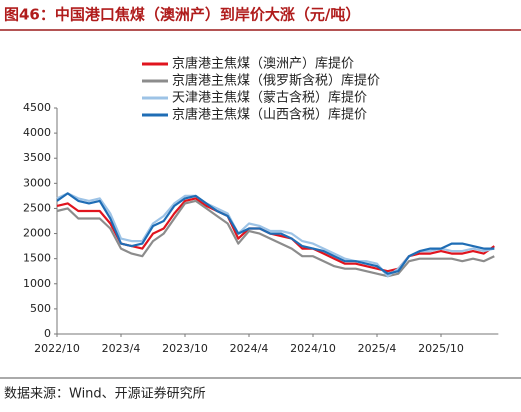 The height and width of the screenshot is (412, 521). Describe the element at coordinates (37, 107) in the screenshot. I see `y-tick-label: 4500` at that location.